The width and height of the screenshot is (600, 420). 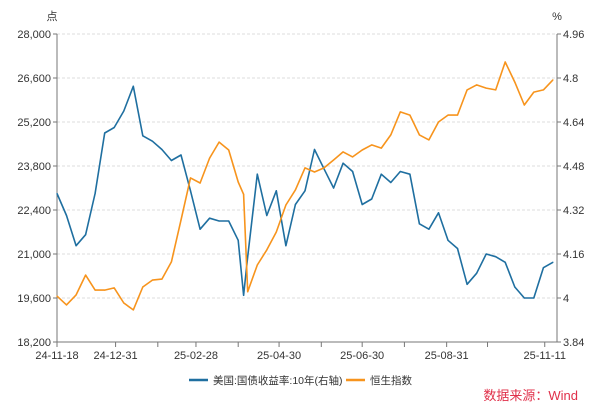 I want to click on legend: 美国:国债收益率:10年(右轴) 恒生指数, so click(x=300, y=380).